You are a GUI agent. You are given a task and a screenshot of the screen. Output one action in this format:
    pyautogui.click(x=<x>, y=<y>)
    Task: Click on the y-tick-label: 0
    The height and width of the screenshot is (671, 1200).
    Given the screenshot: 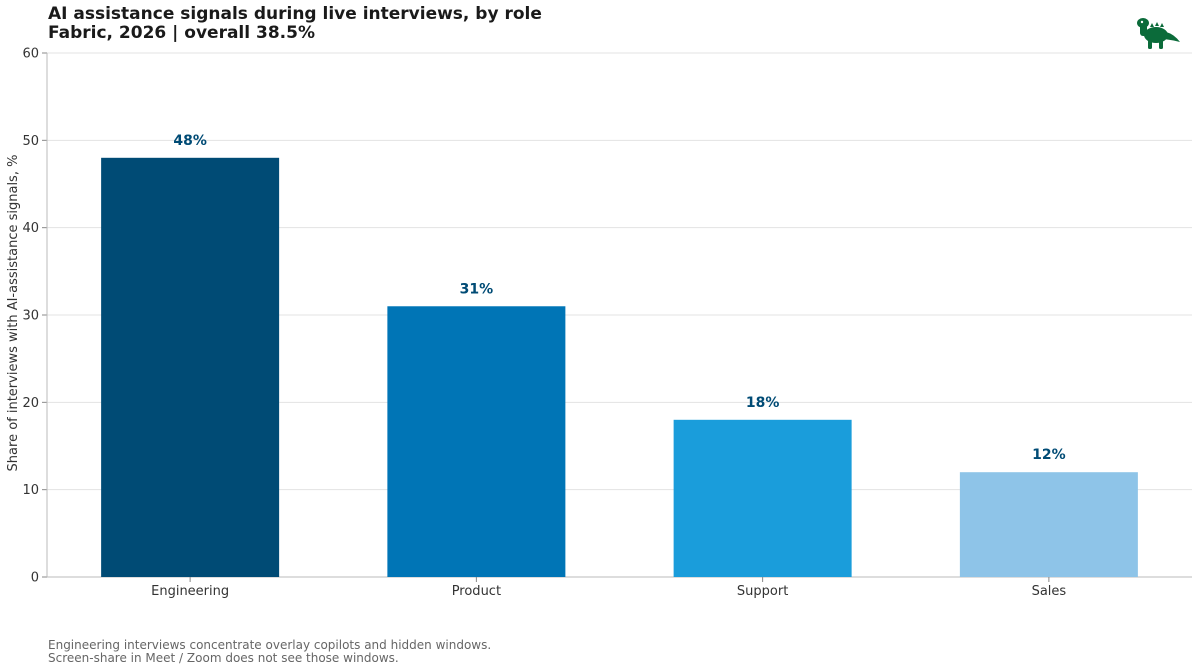 What is the action you would take?
    pyautogui.click(x=35, y=578)
    